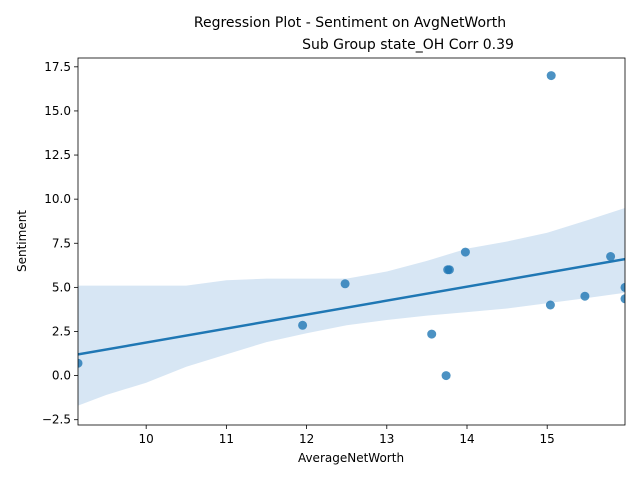 Image resolution: width=640 pixels, height=480 pixels. I want to click on x-tick-label: 14, so click(466, 439).